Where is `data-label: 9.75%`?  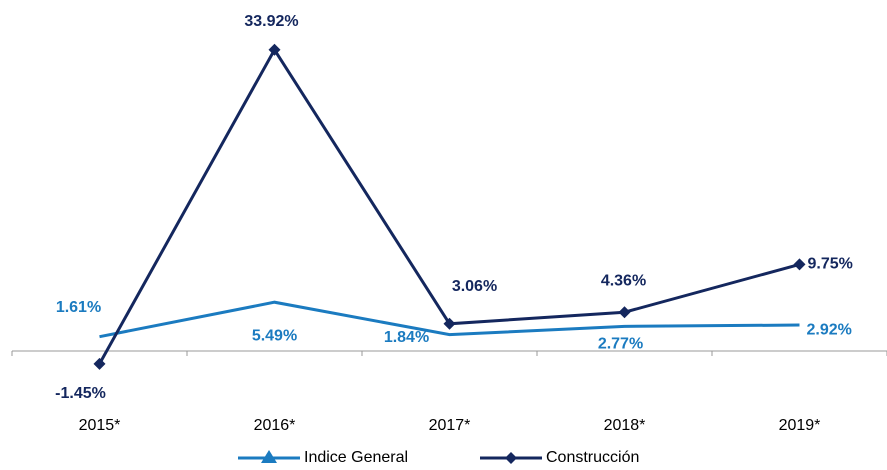 data-label: 9.75% is located at coordinates (830, 264).